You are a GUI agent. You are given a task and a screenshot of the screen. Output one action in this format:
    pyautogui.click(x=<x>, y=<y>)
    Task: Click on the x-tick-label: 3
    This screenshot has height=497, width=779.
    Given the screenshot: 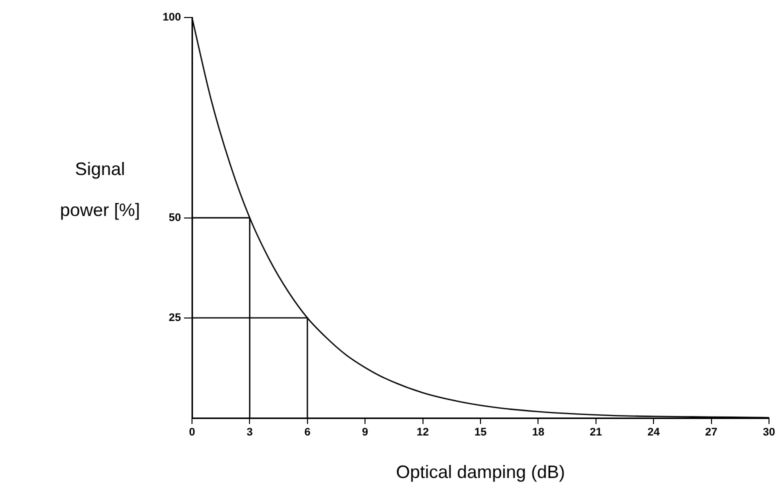 What is the action you would take?
    pyautogui.click(x=249, y=432)
    